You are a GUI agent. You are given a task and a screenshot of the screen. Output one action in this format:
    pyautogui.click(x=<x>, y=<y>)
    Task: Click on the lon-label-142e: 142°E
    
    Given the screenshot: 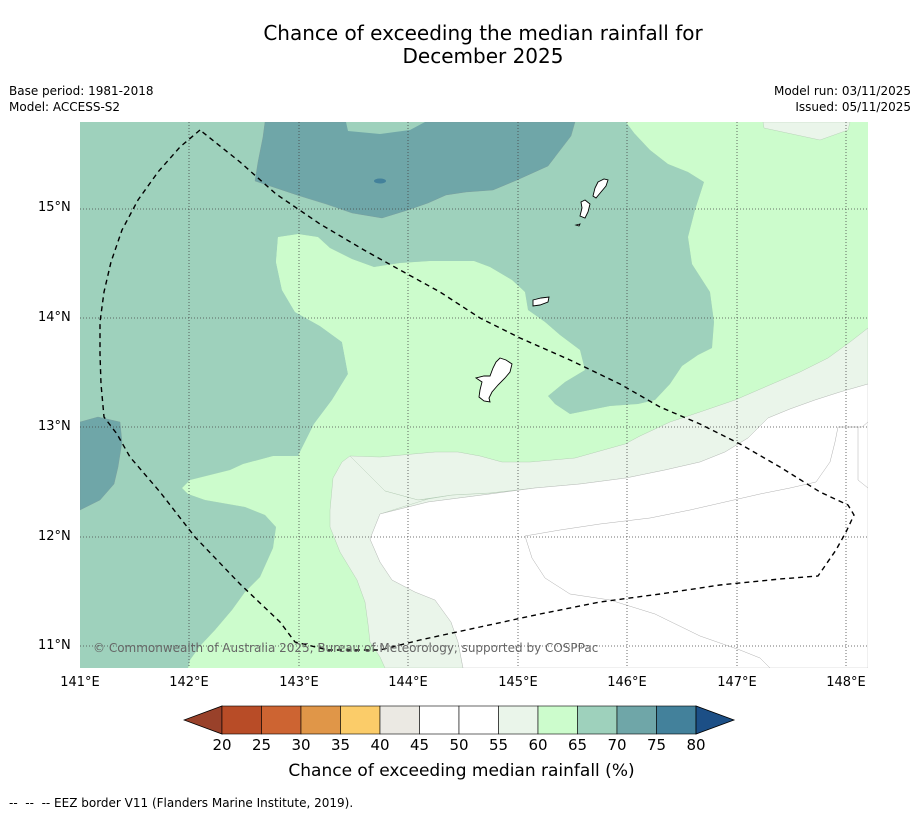 What is the action you would take?
    pyautogui.click(x=189, y=682)
    